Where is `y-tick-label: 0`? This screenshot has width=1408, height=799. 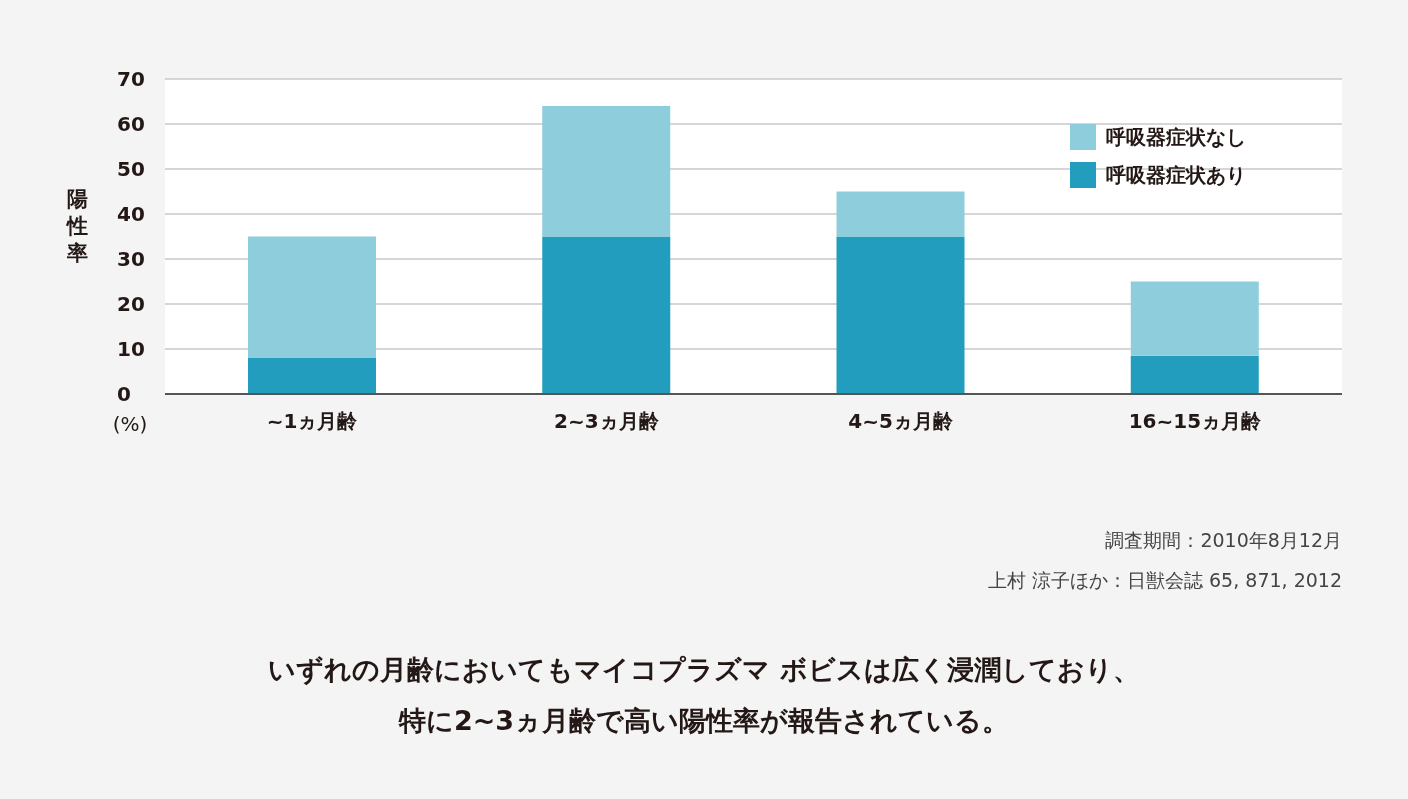
y-tick-label: 0 is located at coordinates (124, 394).